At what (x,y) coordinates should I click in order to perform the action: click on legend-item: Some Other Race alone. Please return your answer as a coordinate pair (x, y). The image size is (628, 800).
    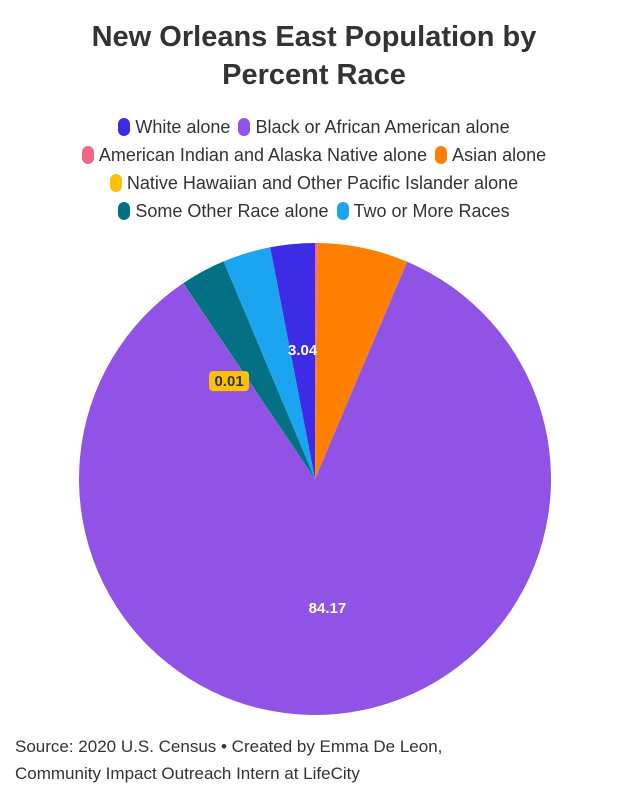
    Looking at the image, I should click on (223, 211).